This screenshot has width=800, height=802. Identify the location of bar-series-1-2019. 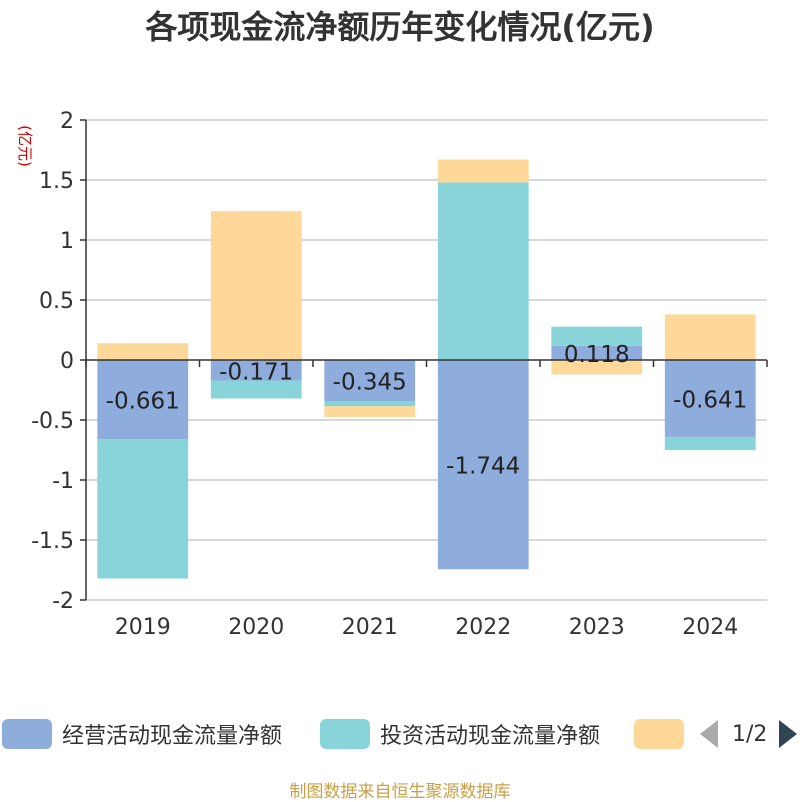
(143, 509).